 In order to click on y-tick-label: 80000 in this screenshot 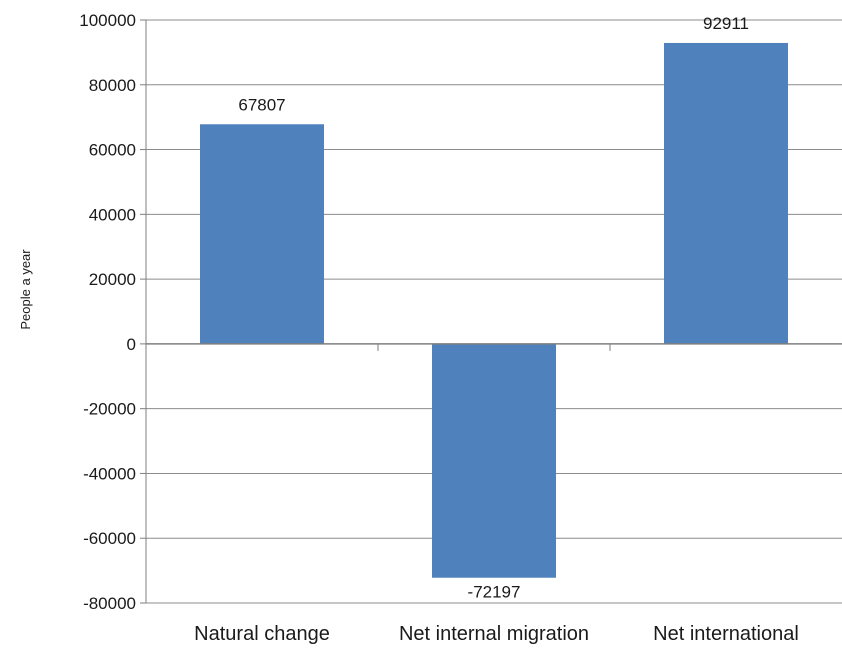, I will do `click(112, 85)`.